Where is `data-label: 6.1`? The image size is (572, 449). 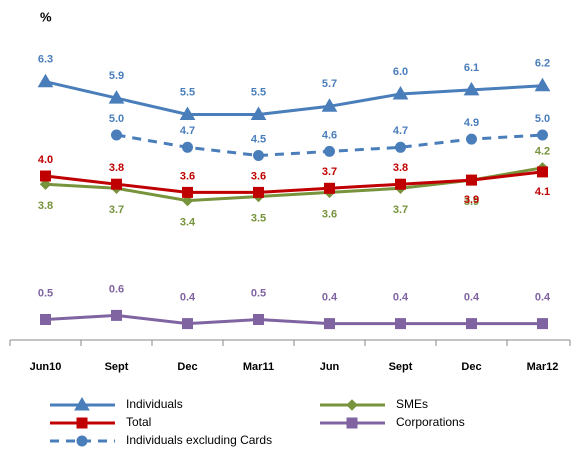 data-label: 6.1 is located at coordinates (471, 68).